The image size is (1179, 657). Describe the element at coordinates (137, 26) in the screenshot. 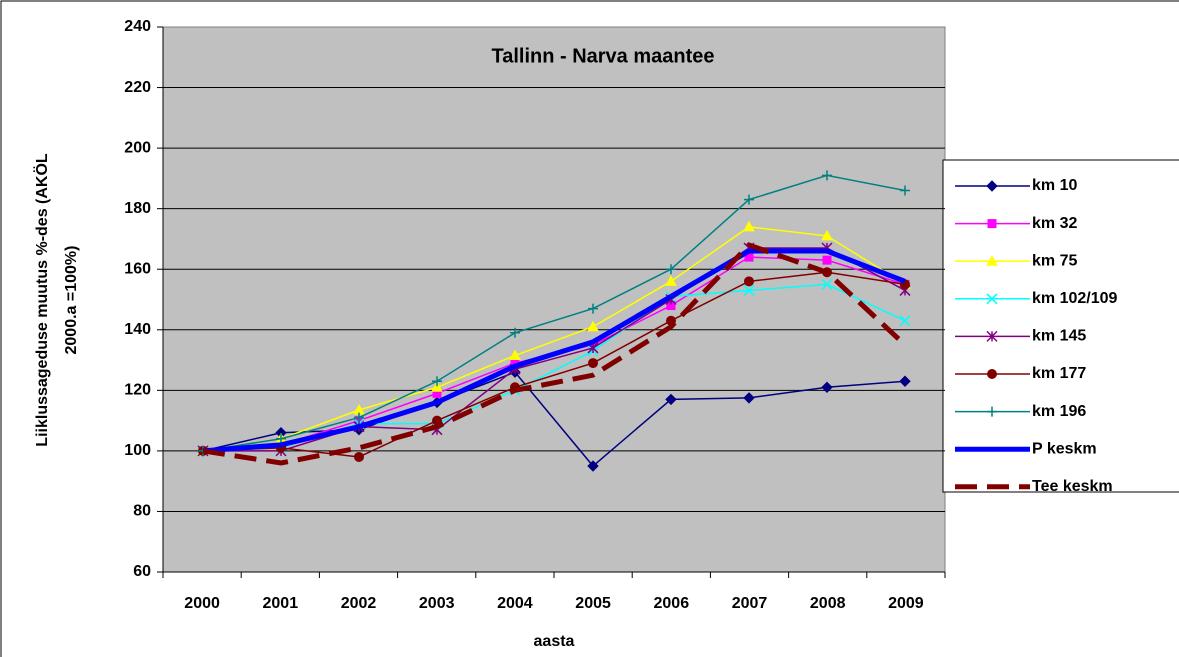

I see `y-tick-label: 240` at that location.